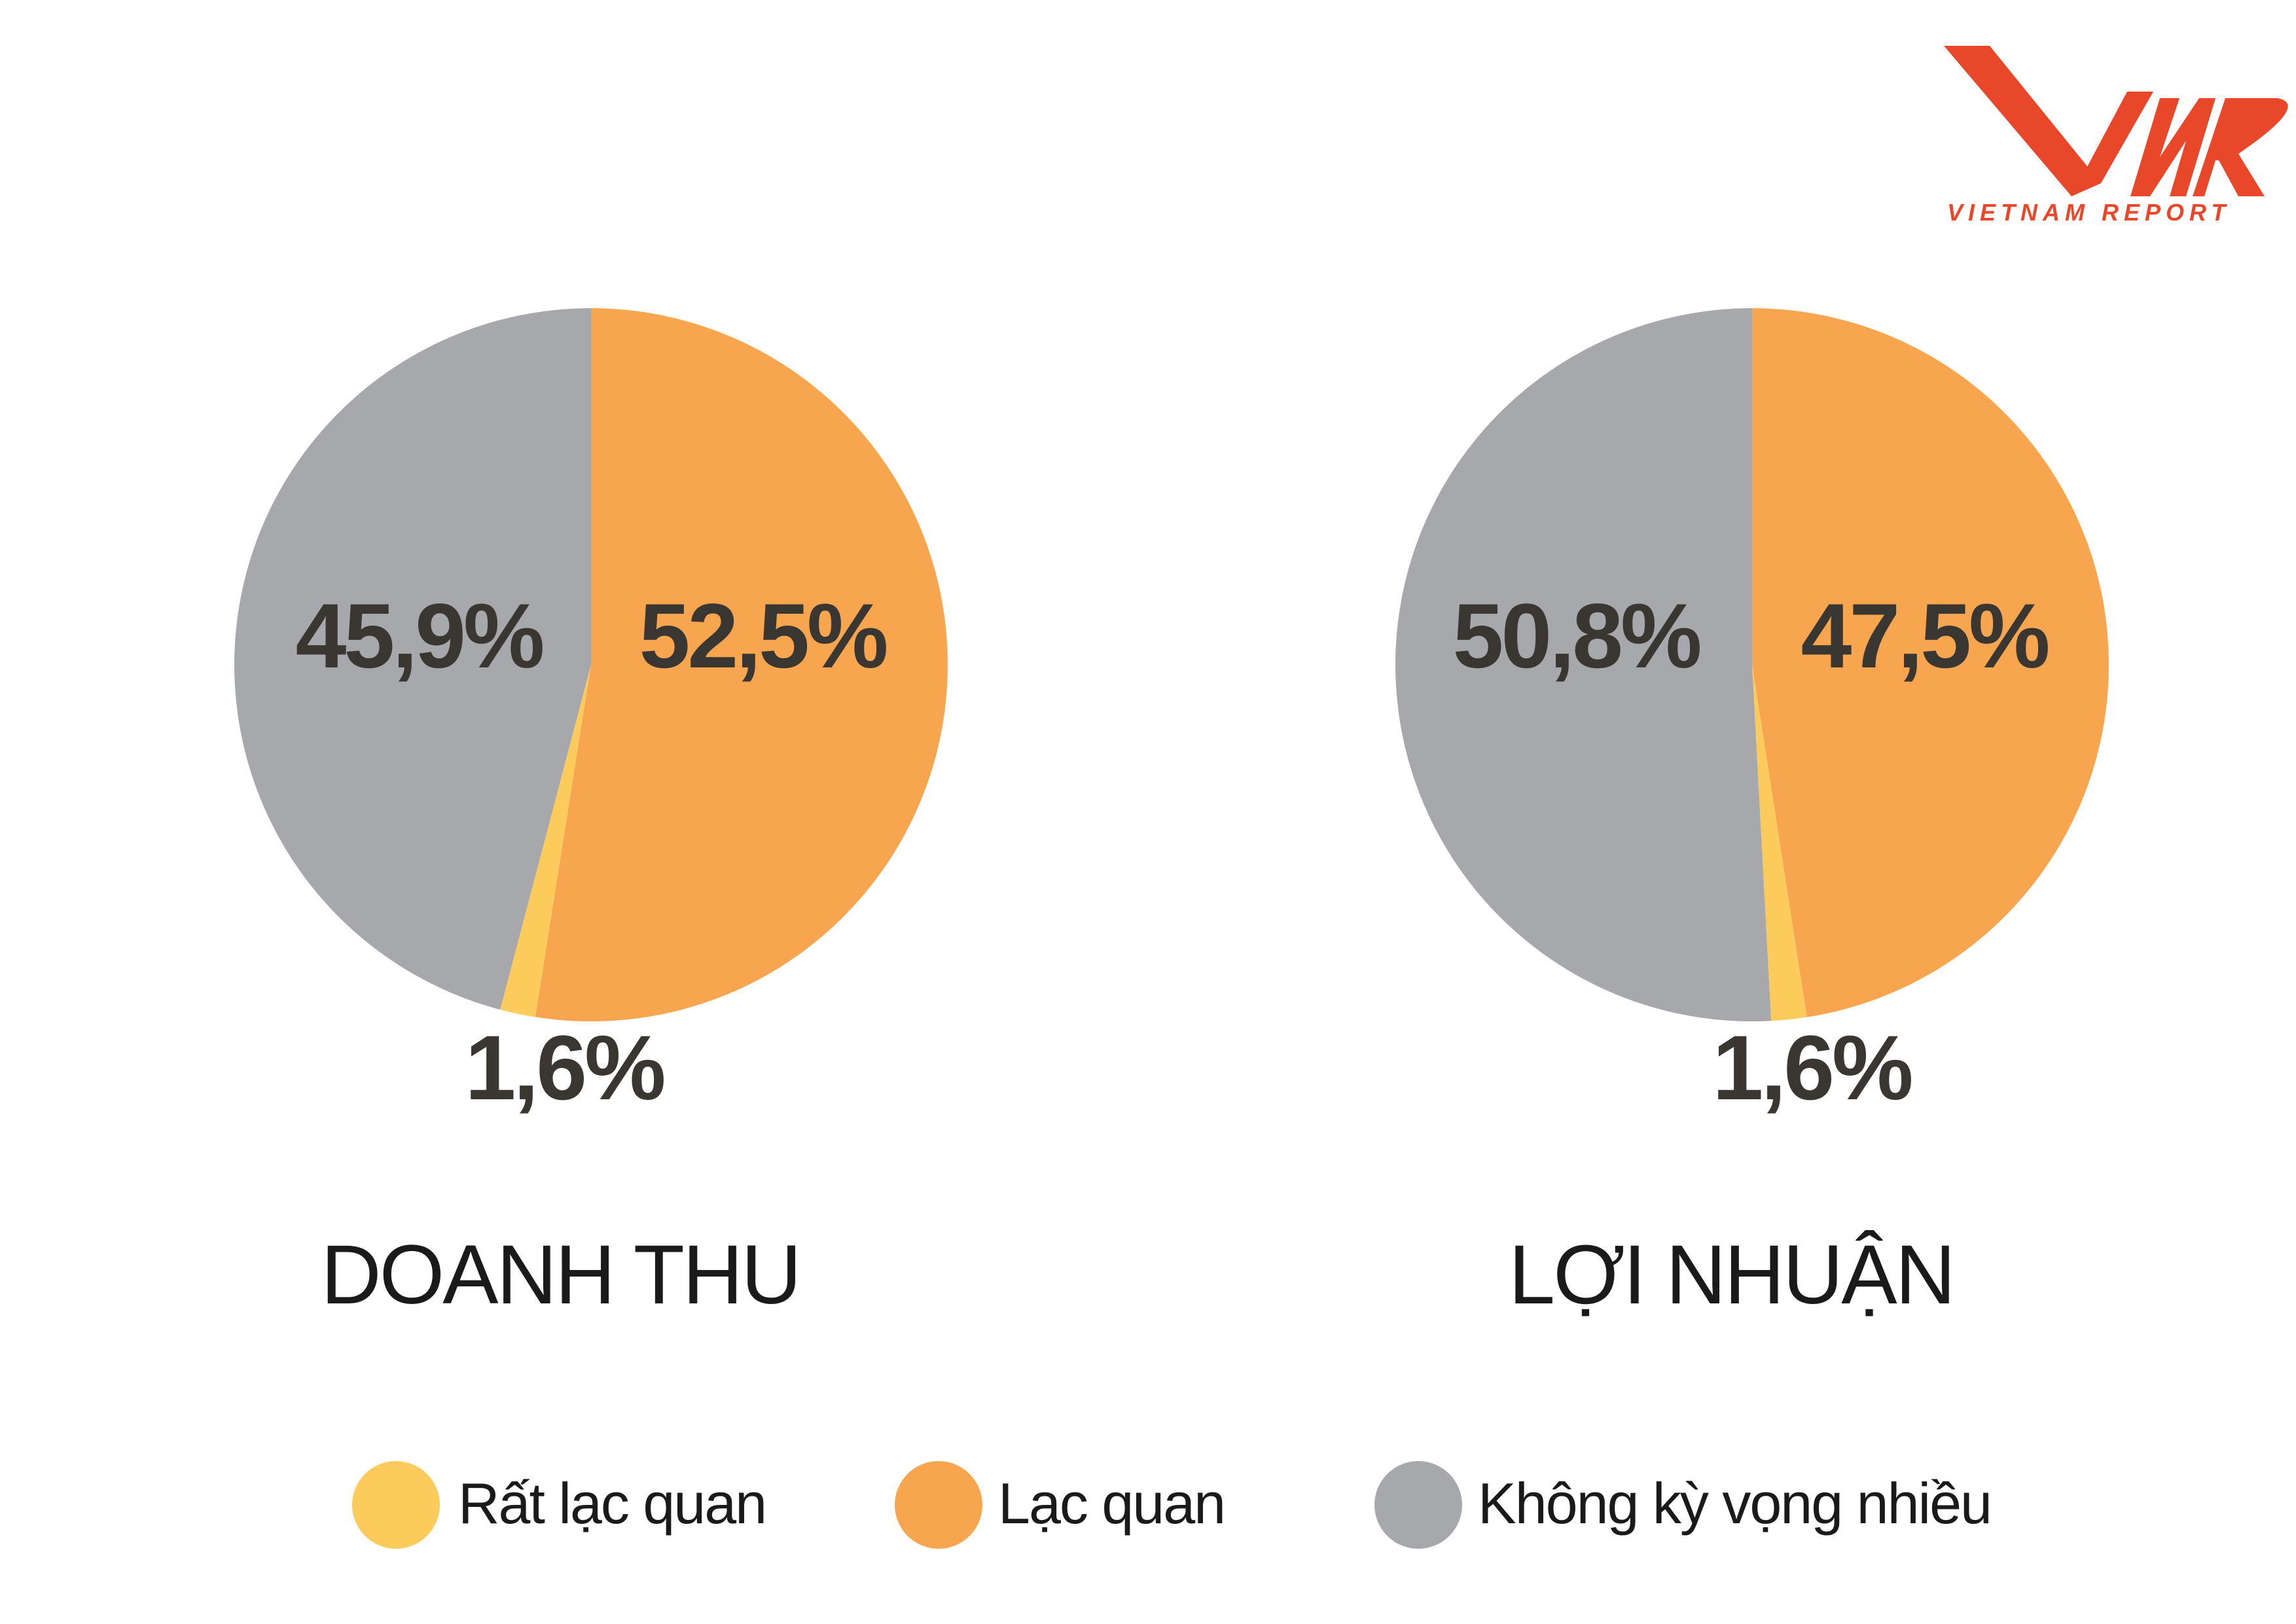 This screenshot has width=2296, height=1624. I want to click on legend-item-lac-quan: Lạc quan, so click(1060, 1505).